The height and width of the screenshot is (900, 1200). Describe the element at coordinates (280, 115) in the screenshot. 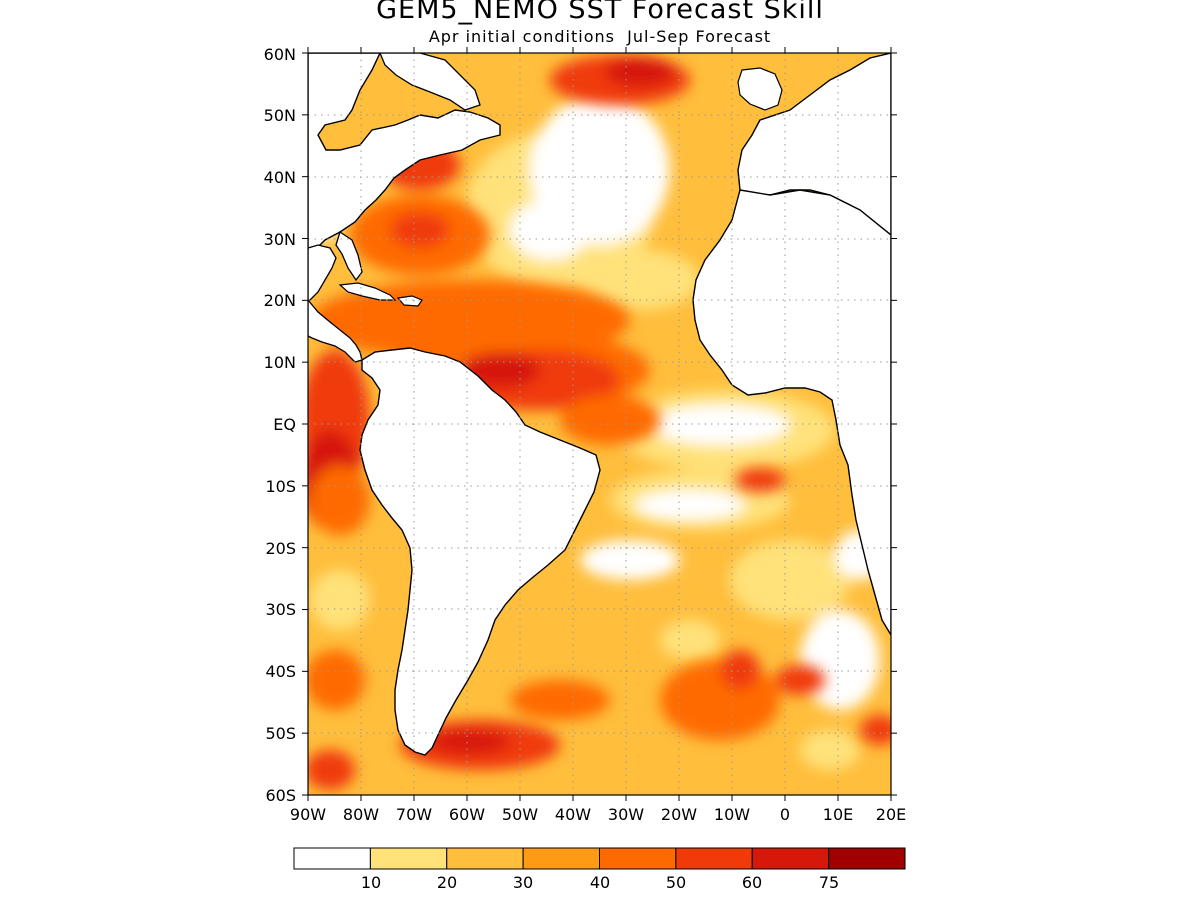

I see `lat-tick-label: 50N` at that location.